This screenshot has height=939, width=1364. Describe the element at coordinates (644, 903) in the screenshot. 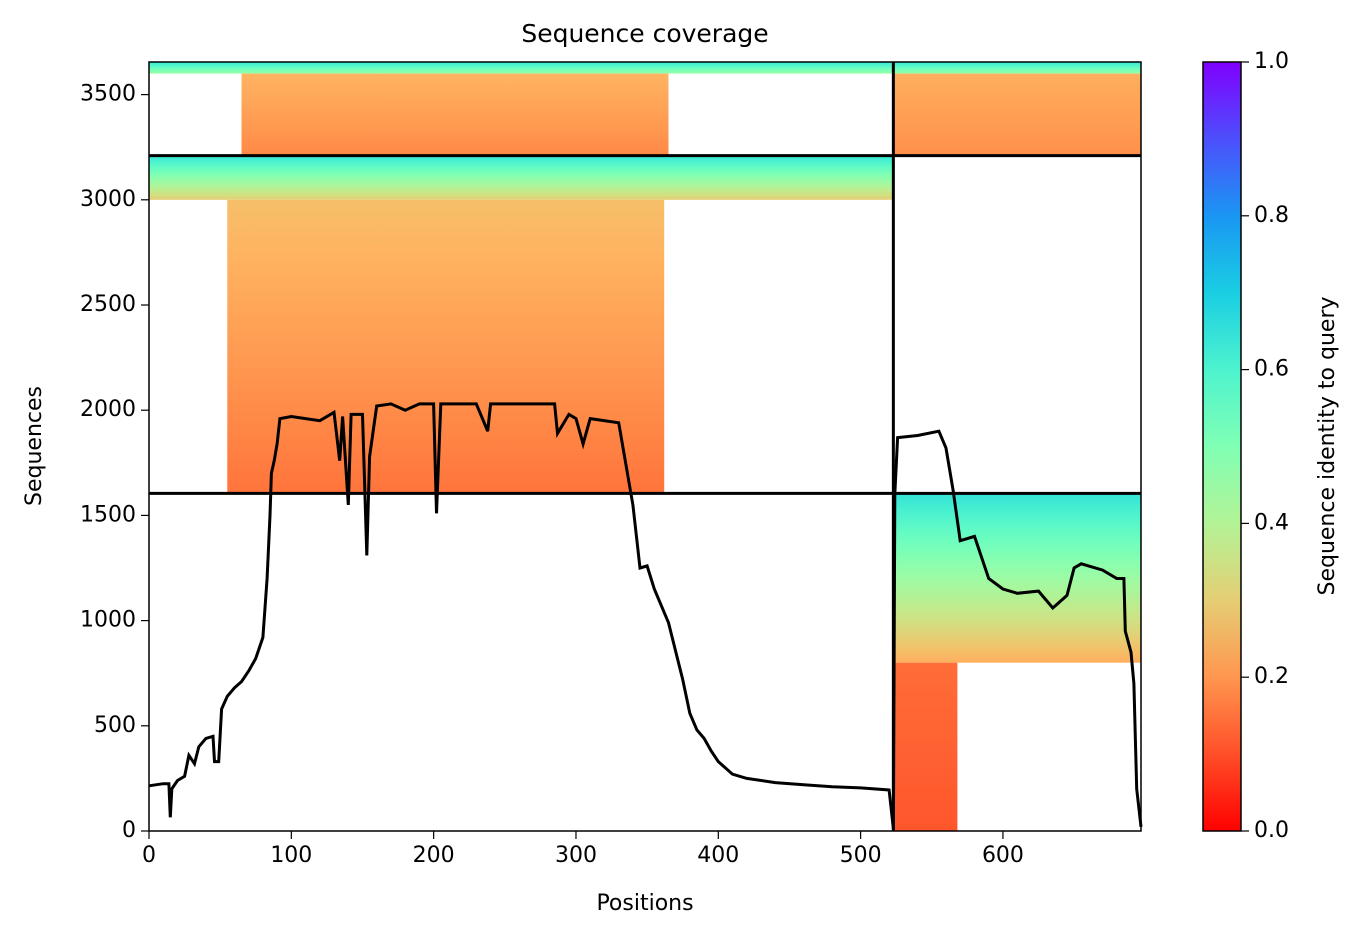

I see `x-axis-label: Positions` at that location.